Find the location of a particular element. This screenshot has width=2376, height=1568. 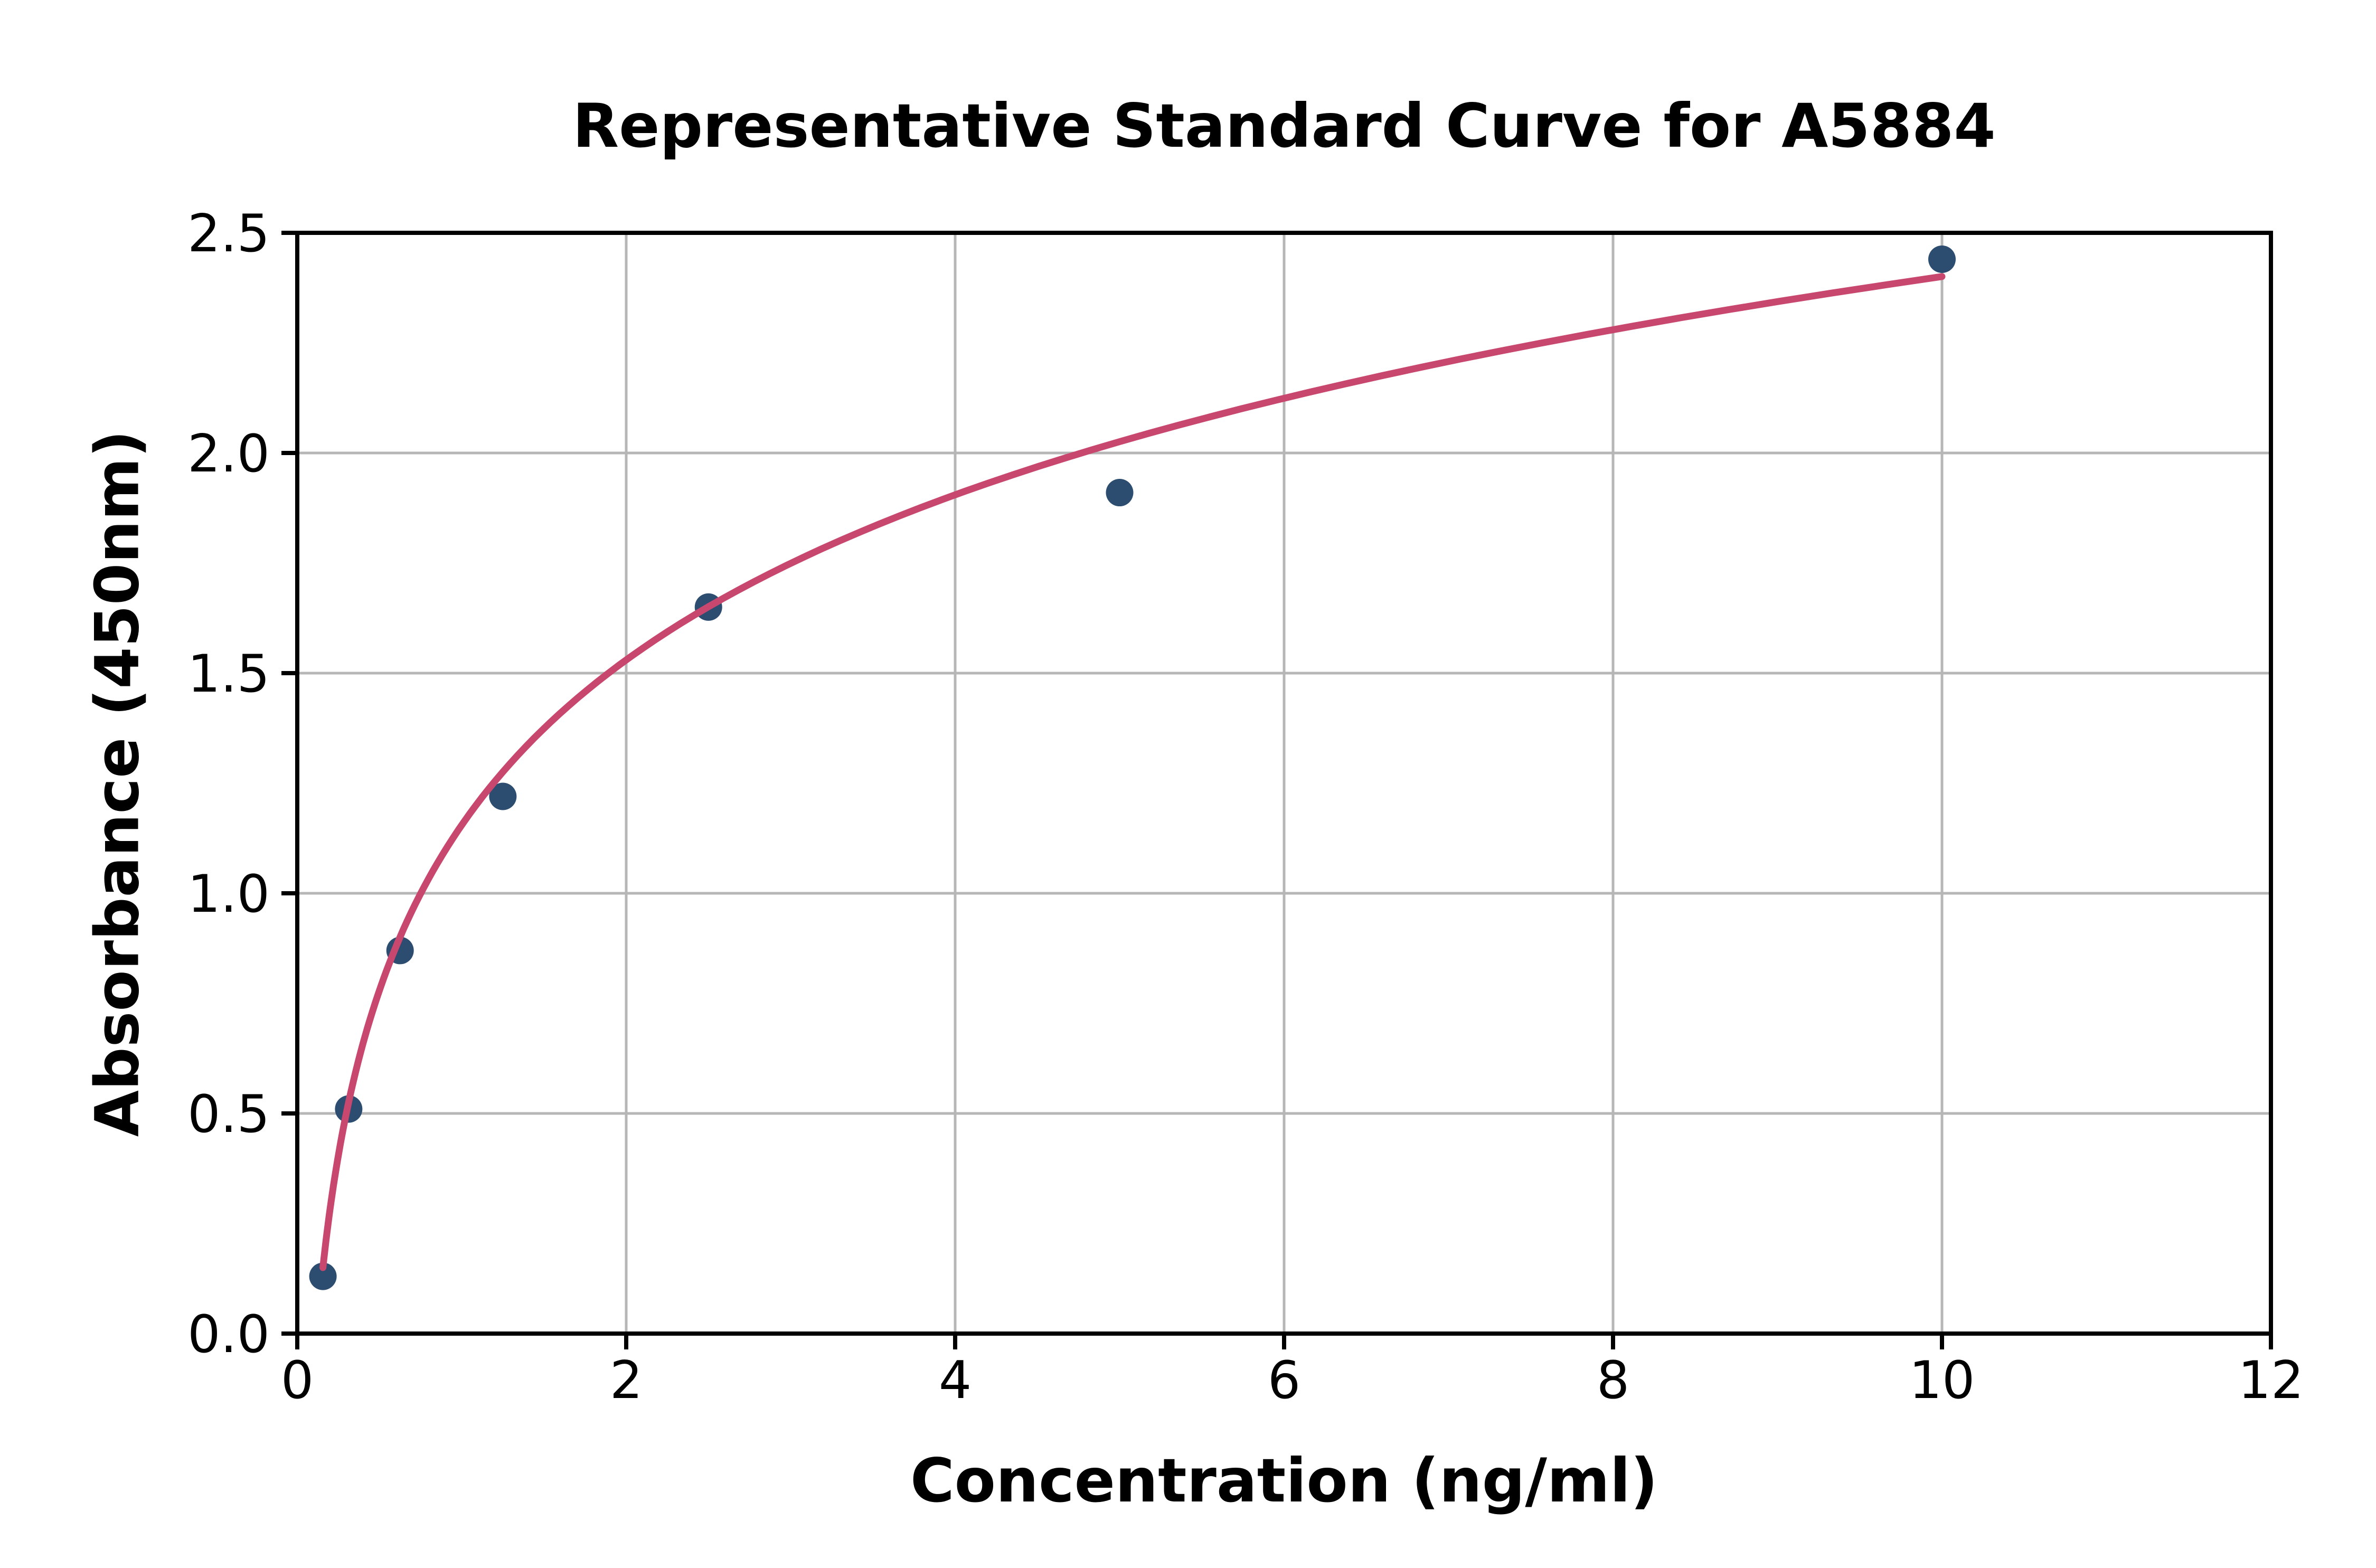

x-tick-label: 4 is located at coordinates (956, 1381).